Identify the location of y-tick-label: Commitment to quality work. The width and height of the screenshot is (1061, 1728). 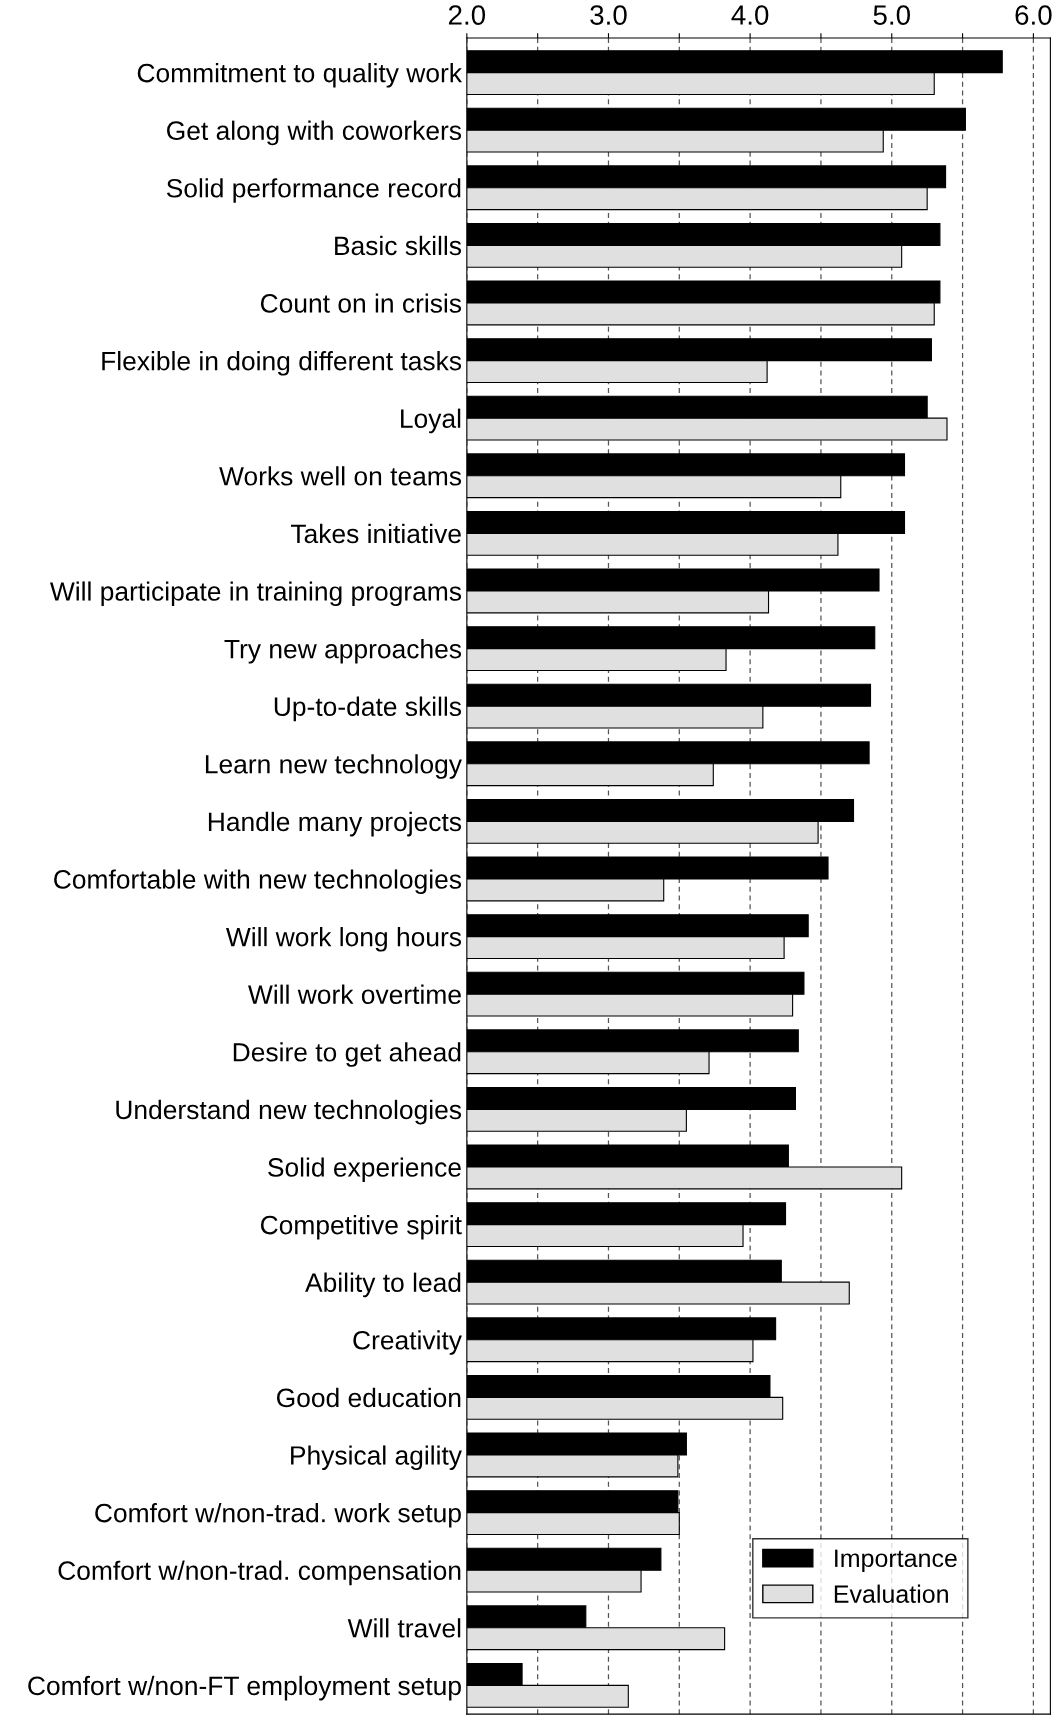
(300, 75).